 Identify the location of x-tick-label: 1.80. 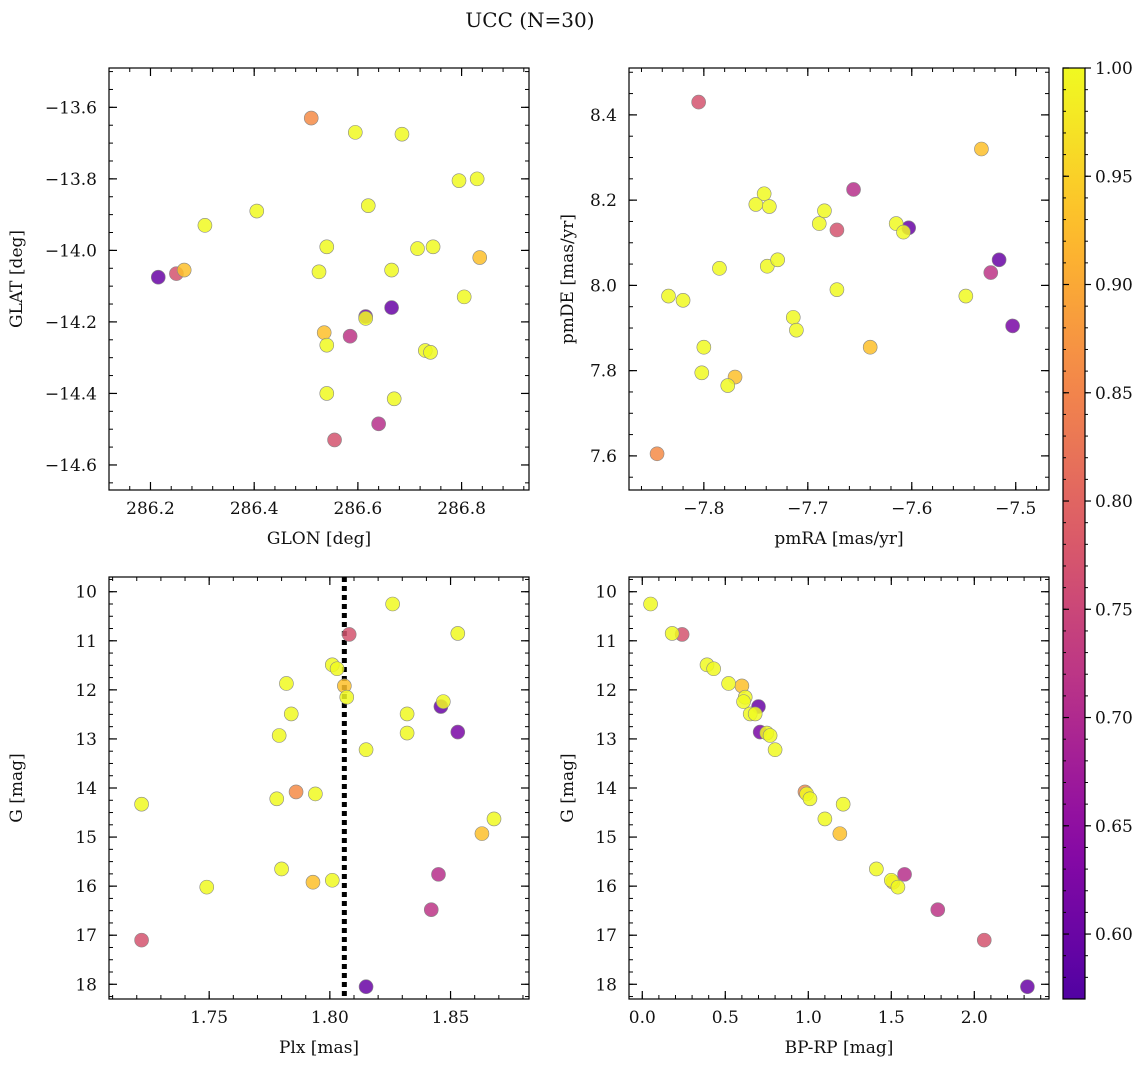
(330, 1018).